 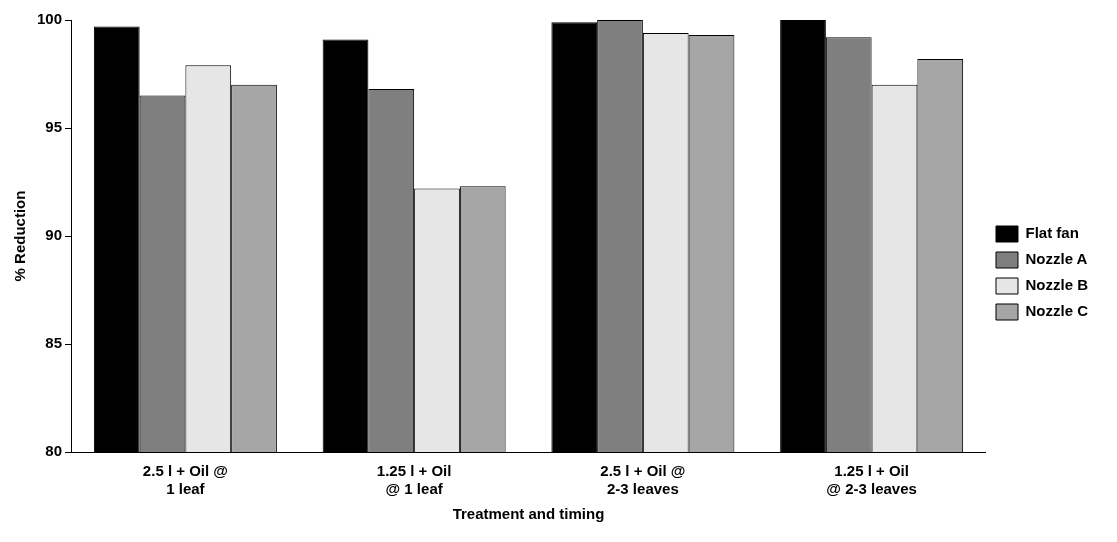 I want to click on y-tick-label: 85, so click(x=54, y=343).